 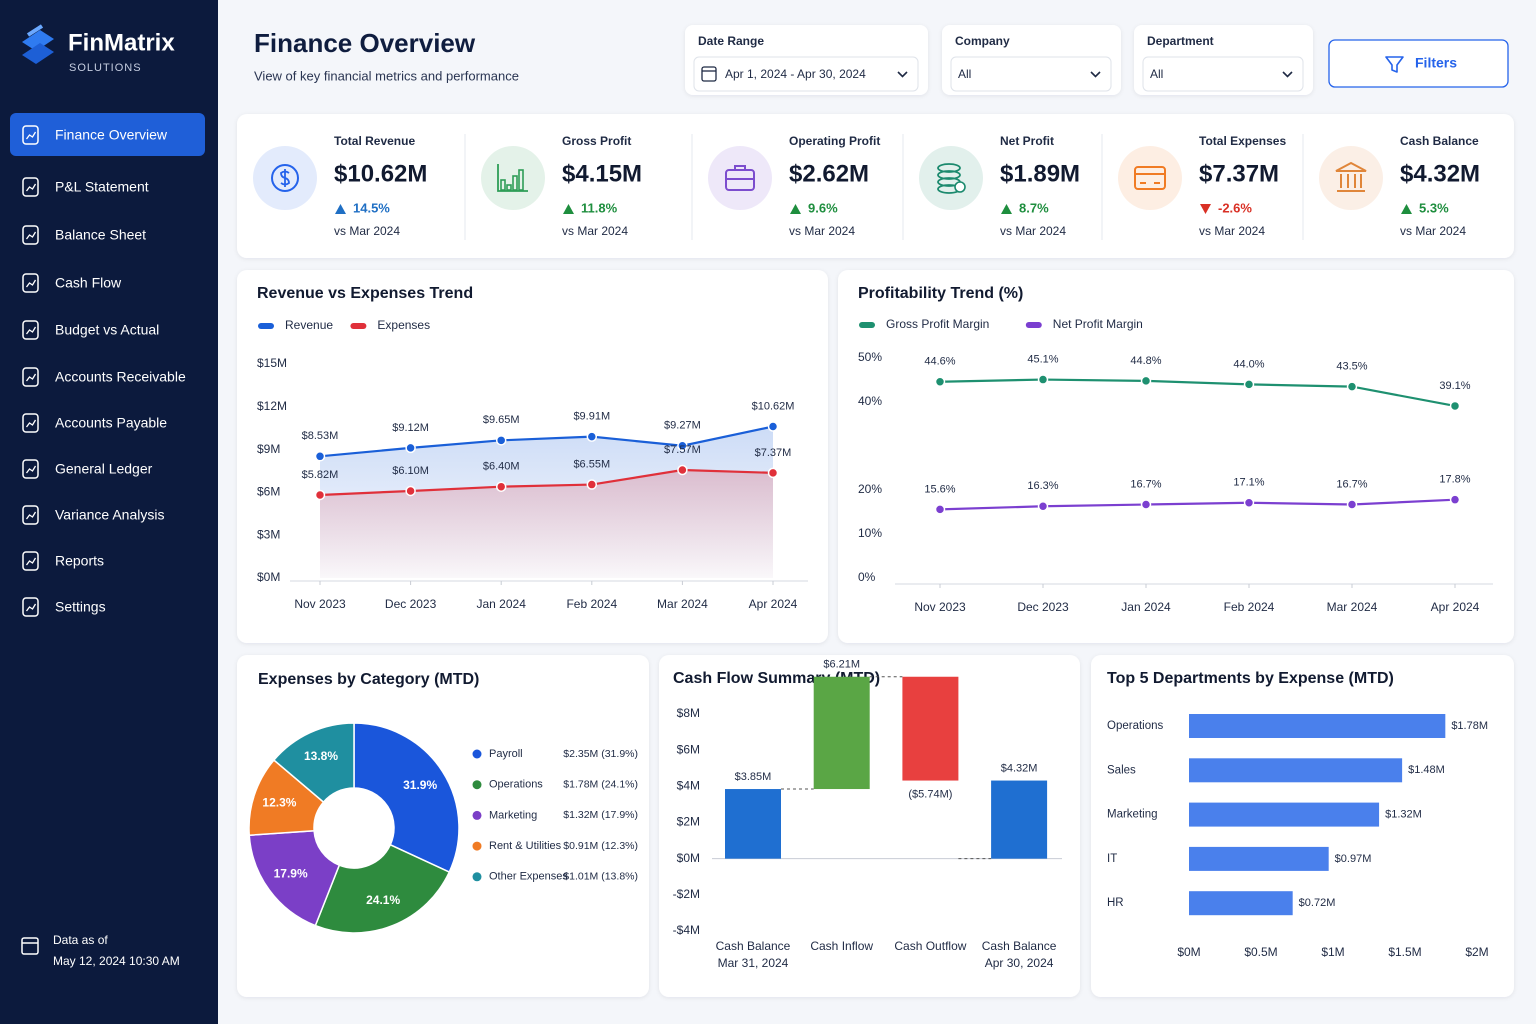 What do you see at coordinates (1440, 173) in the screenshot?
I see `kpi-value: $4.32M` at bounding box center [1440, 173].